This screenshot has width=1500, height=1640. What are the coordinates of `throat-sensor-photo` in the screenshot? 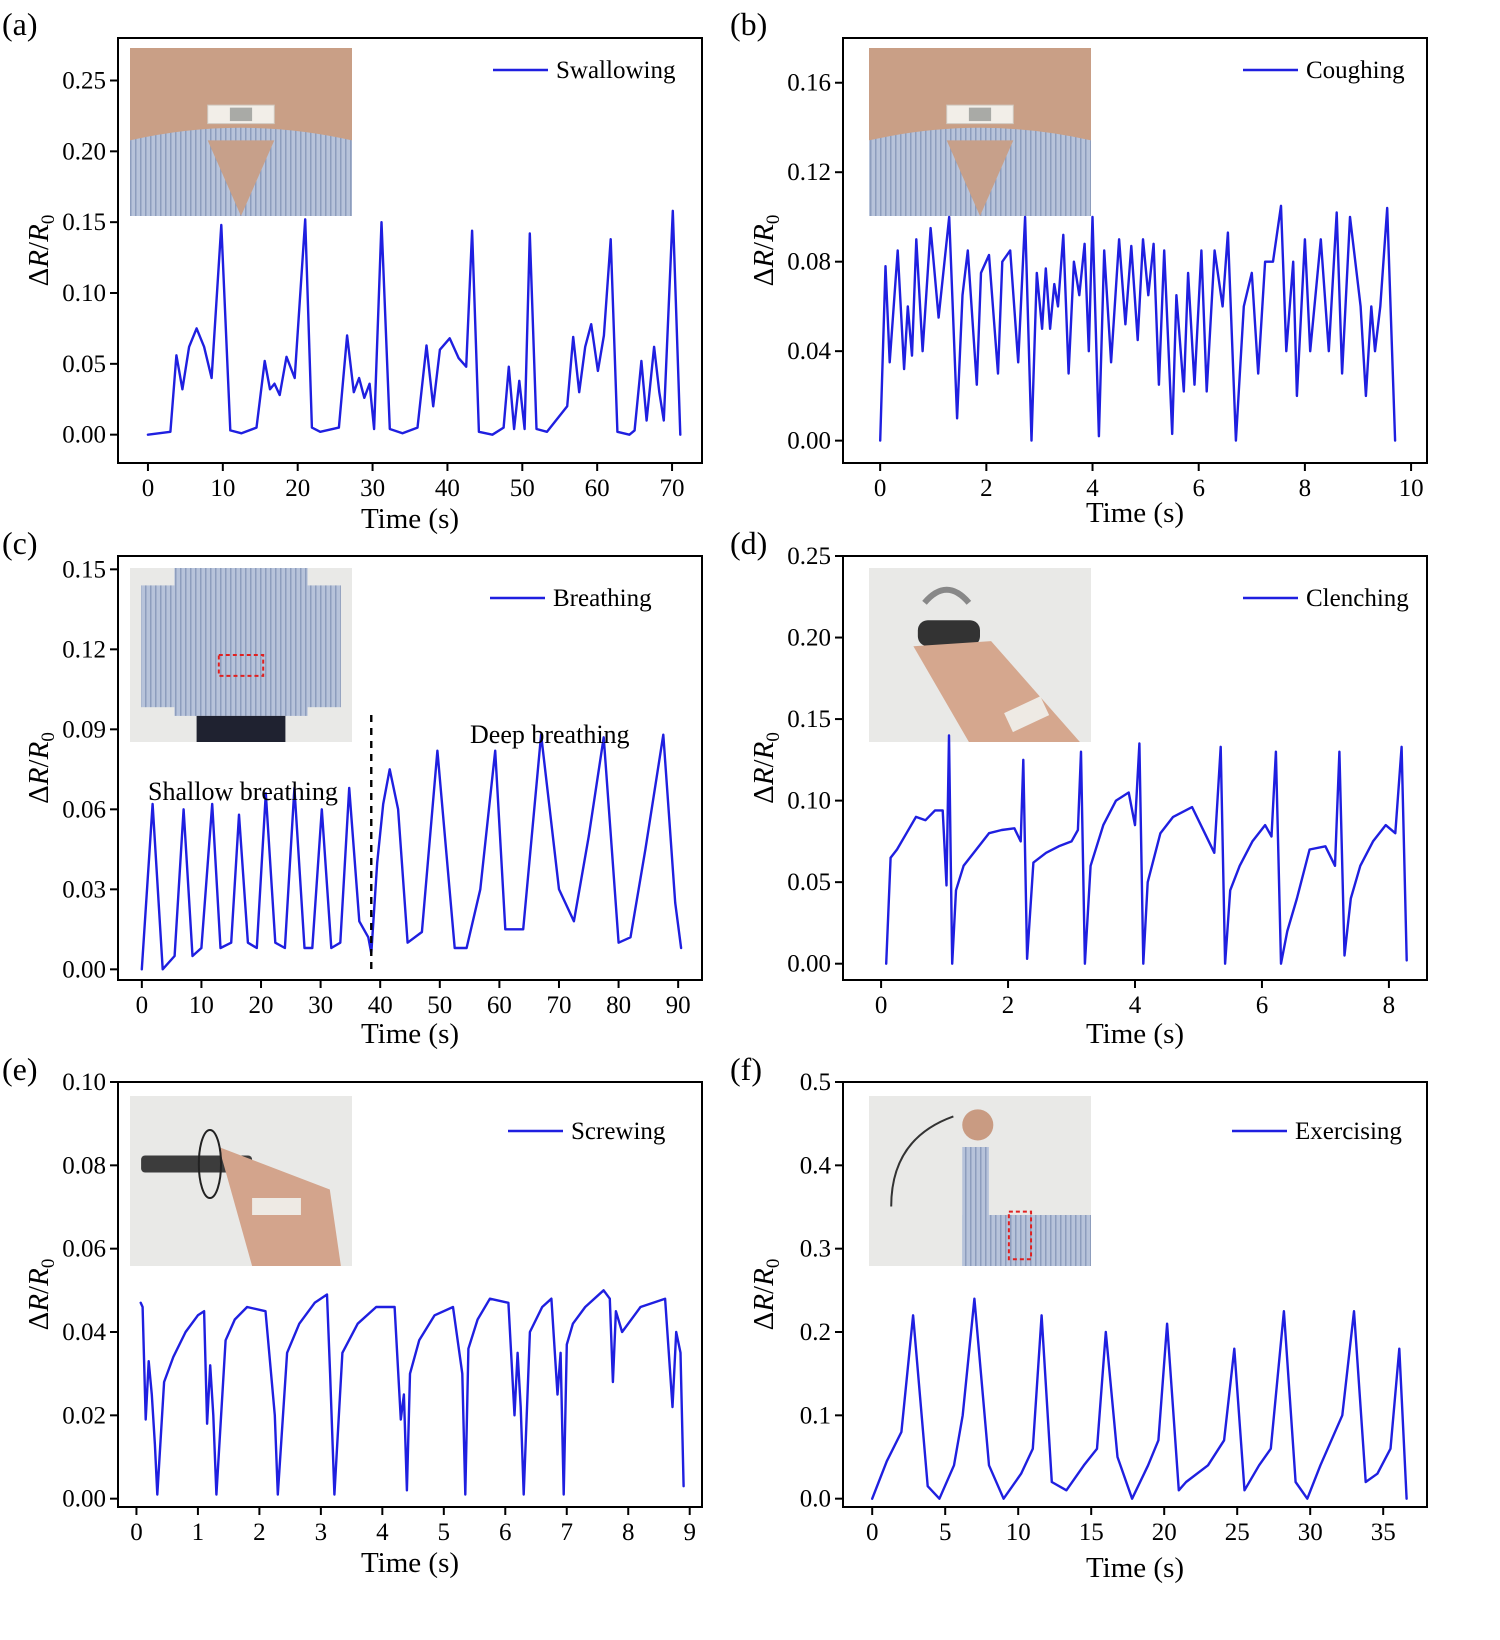 It's located at (980, 132).